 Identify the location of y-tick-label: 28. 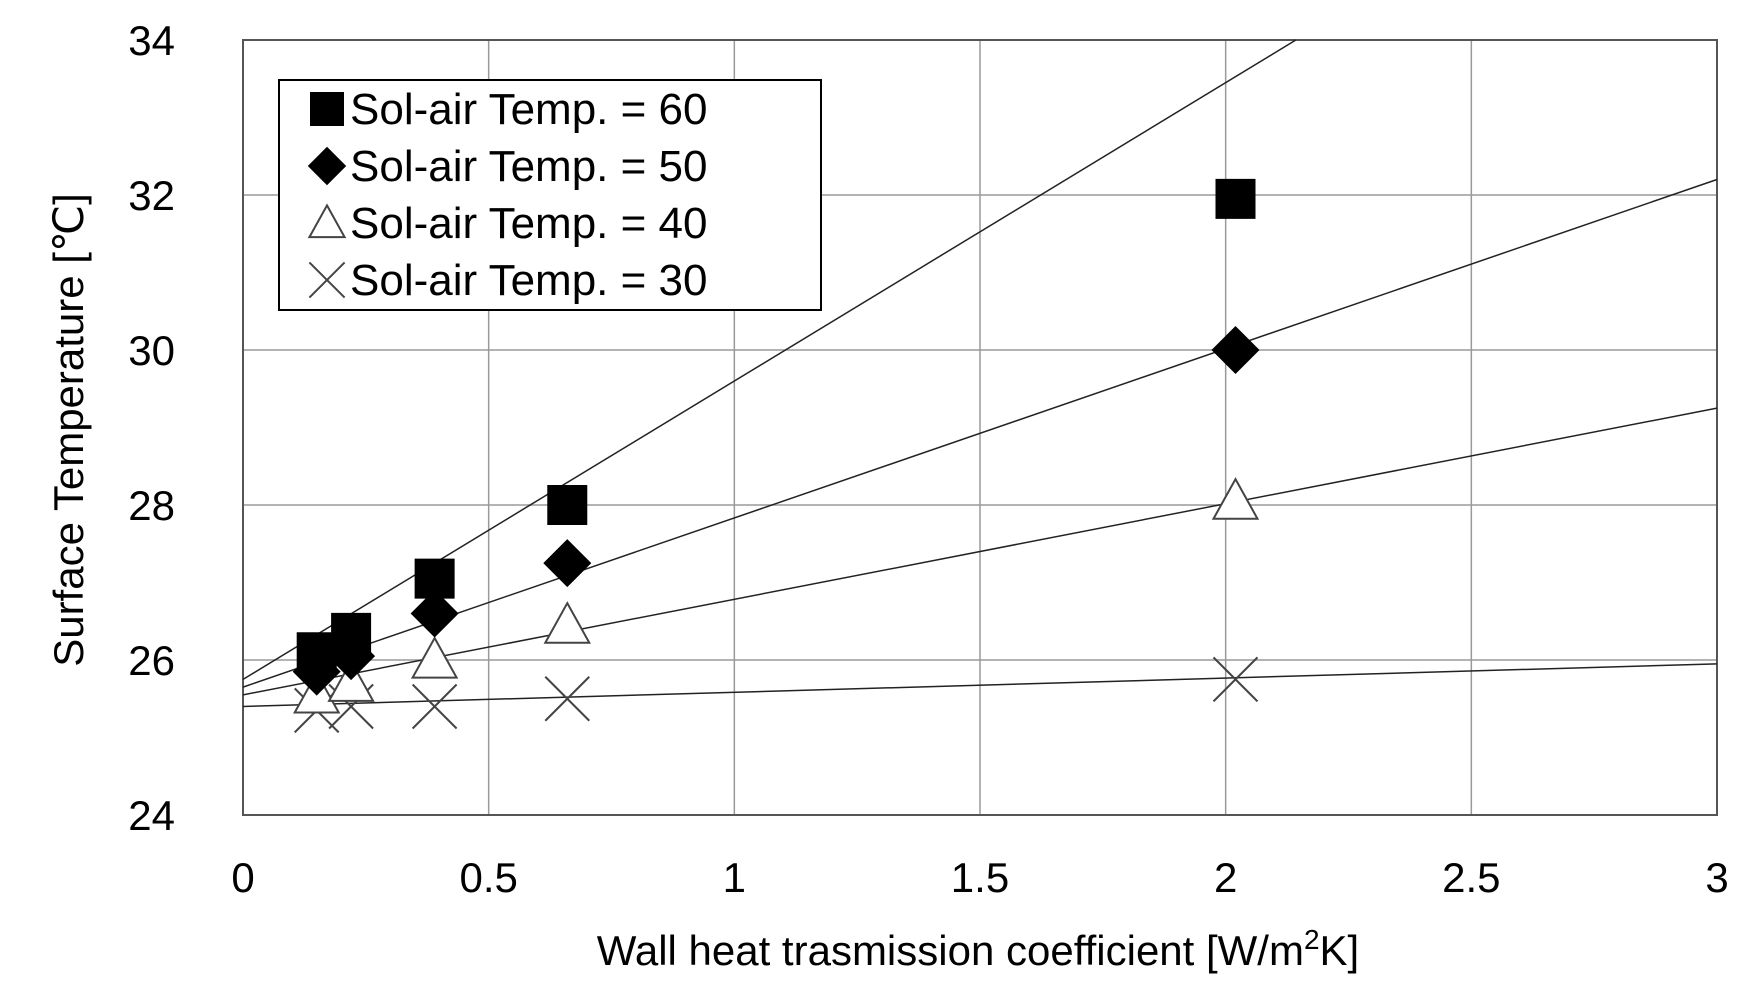
(151, 505).